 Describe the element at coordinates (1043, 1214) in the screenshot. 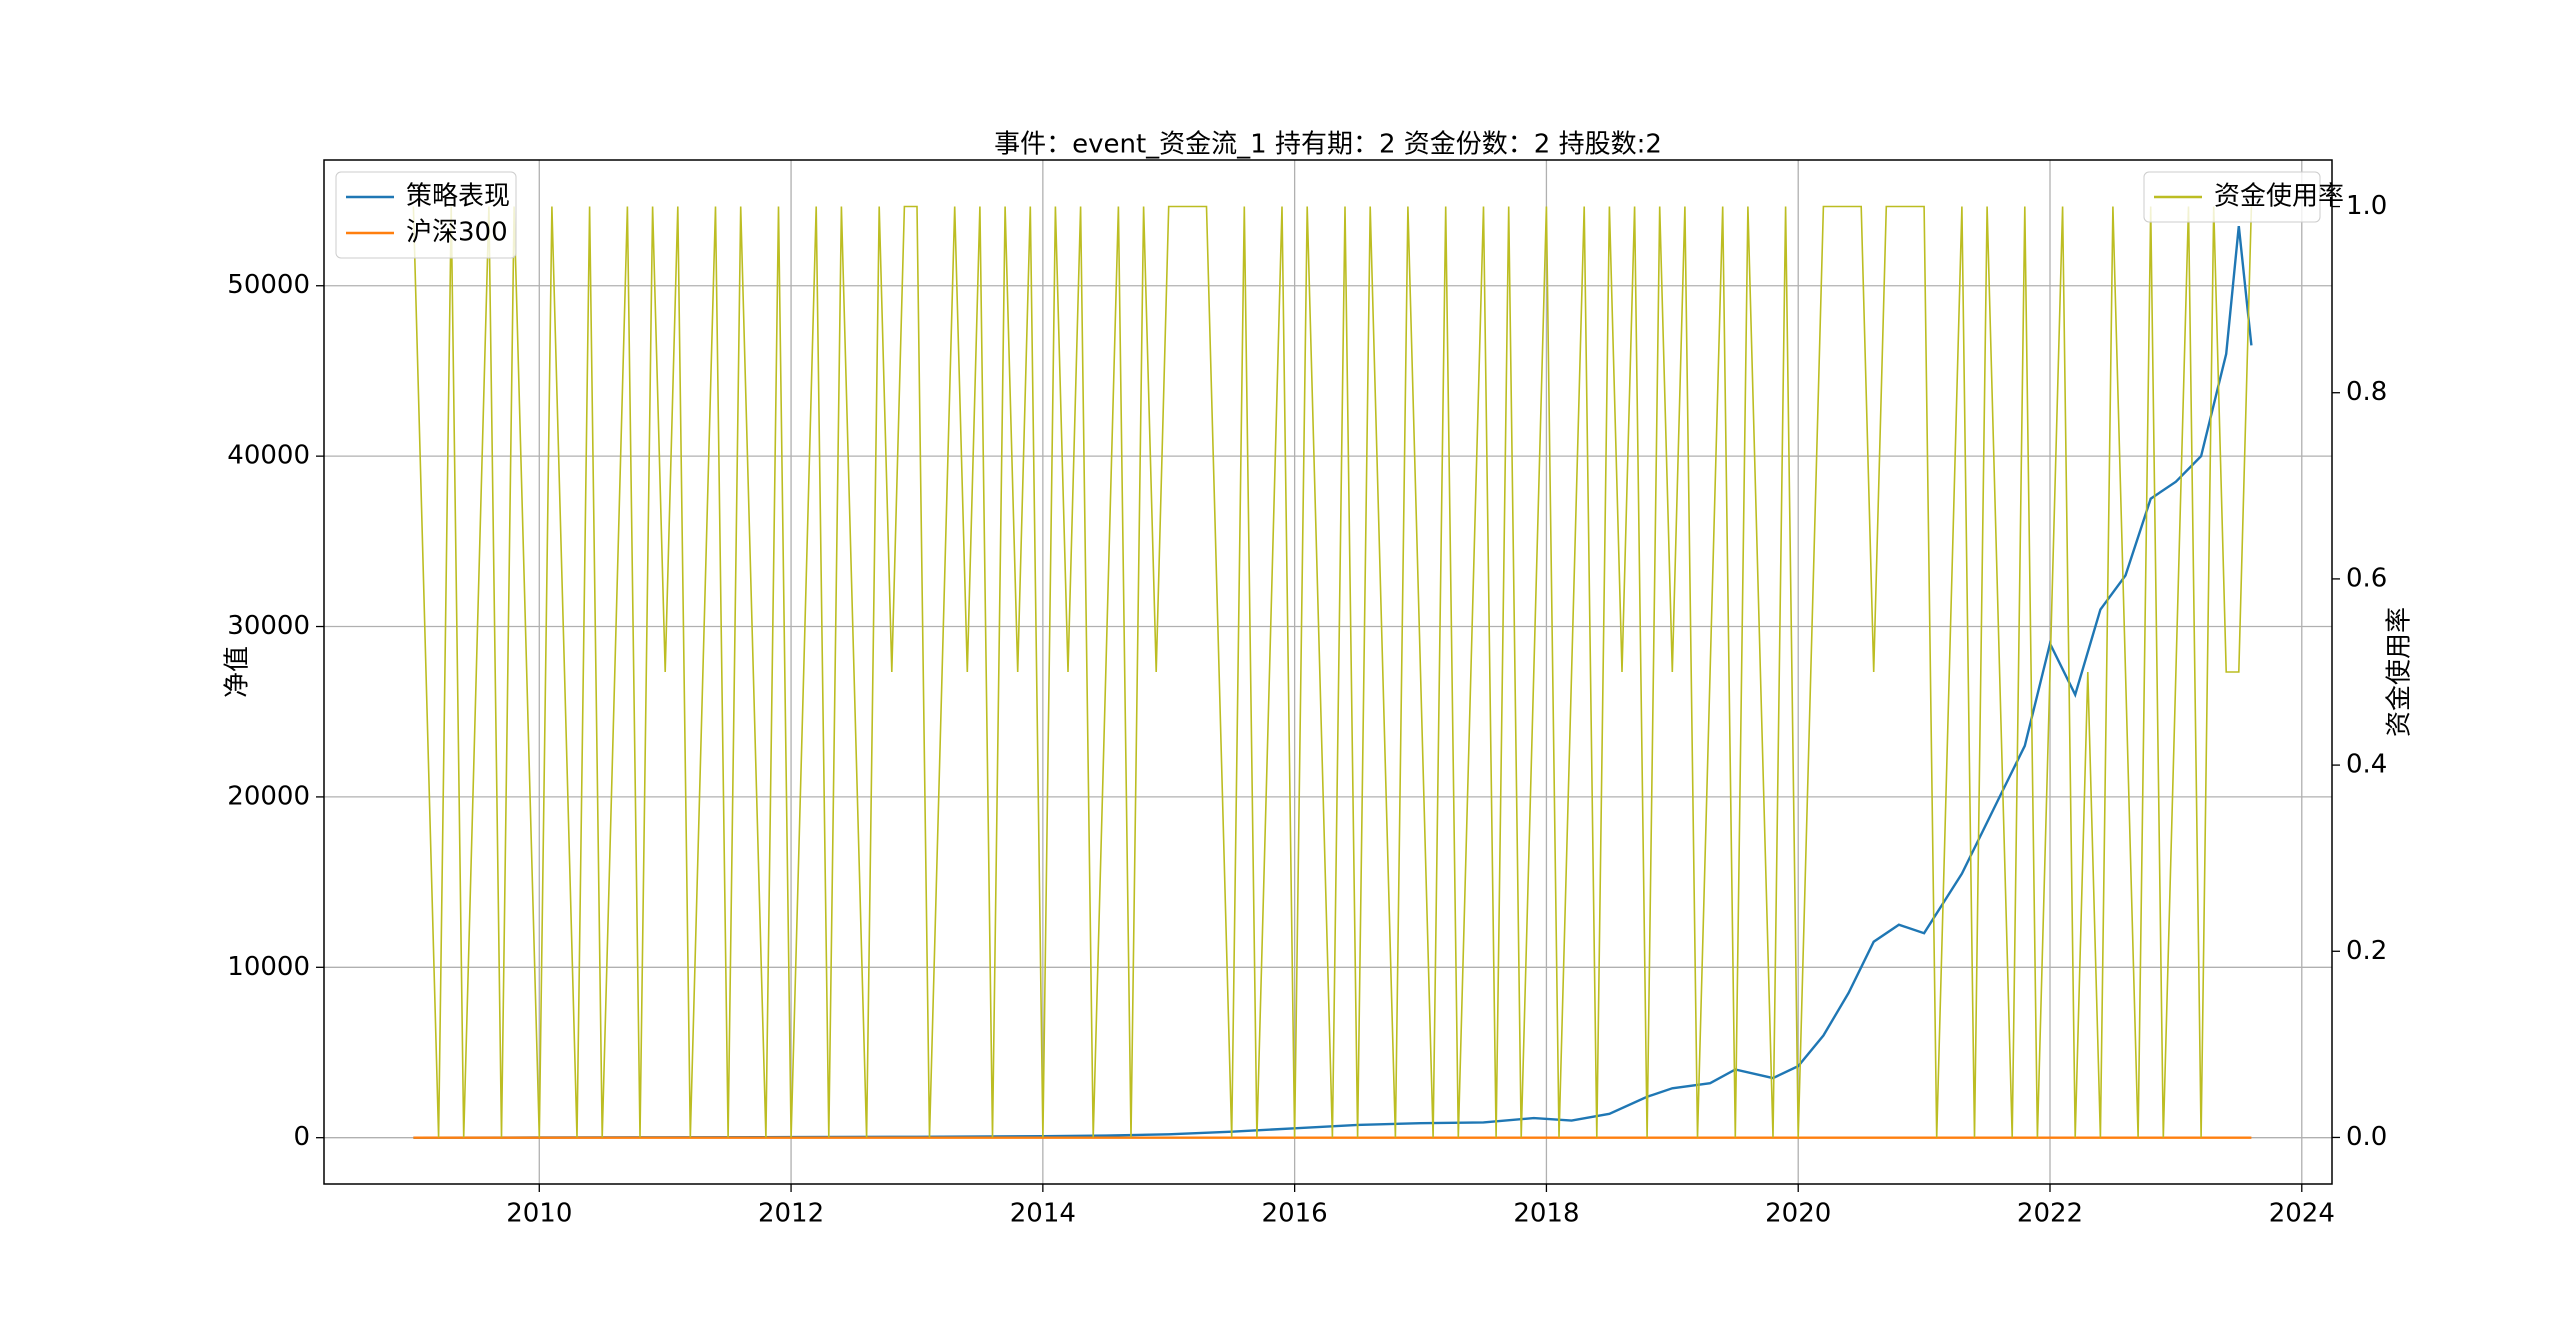

I see `x-tick-label: 2014` at that location.